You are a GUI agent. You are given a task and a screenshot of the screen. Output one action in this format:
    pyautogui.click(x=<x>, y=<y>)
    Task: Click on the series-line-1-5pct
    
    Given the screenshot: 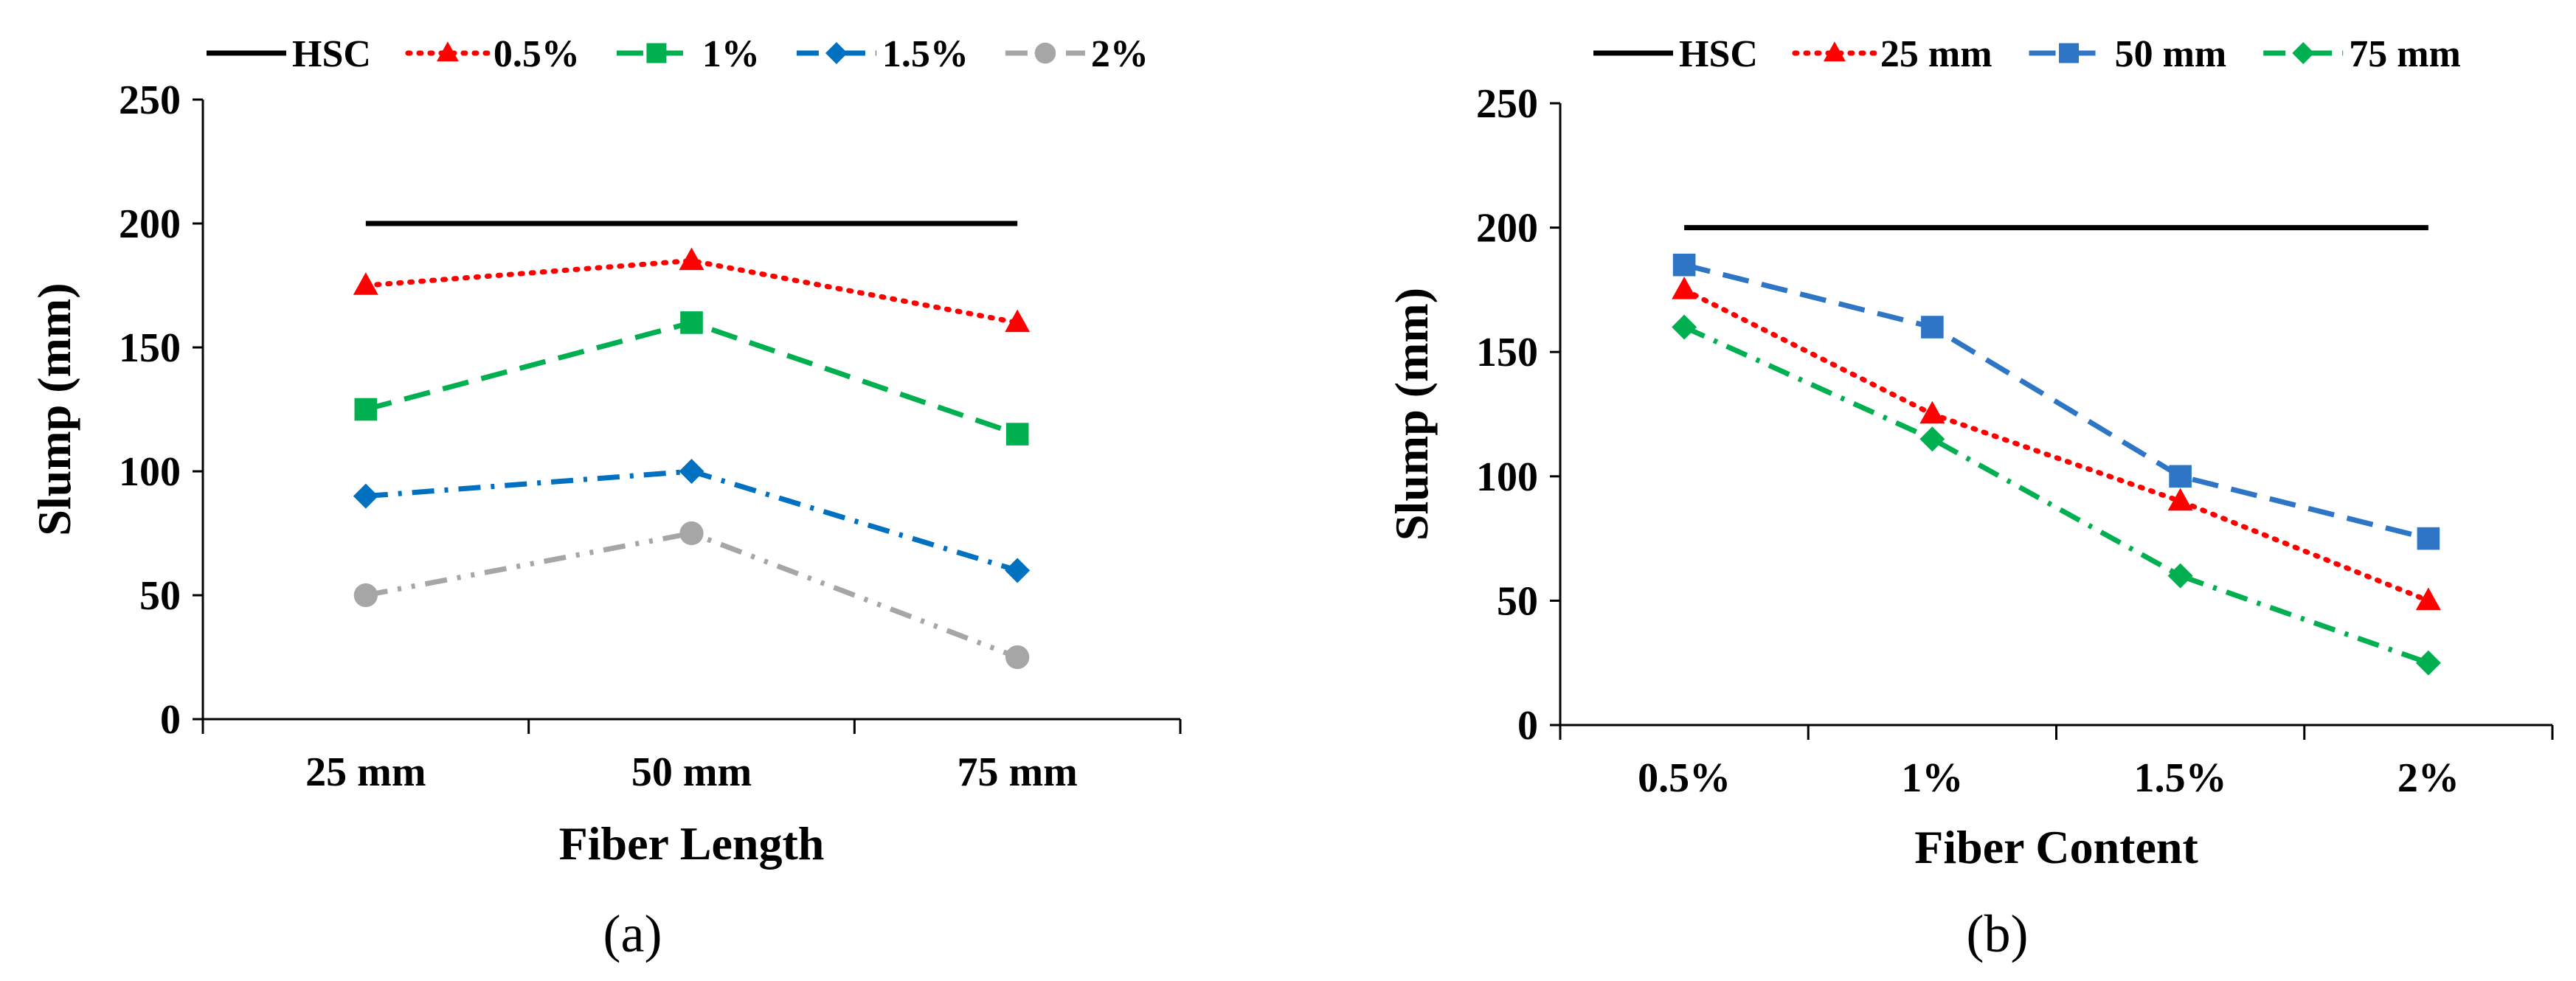 What is the action you would take?
    pyautogui.click(x=692, y=520)
    